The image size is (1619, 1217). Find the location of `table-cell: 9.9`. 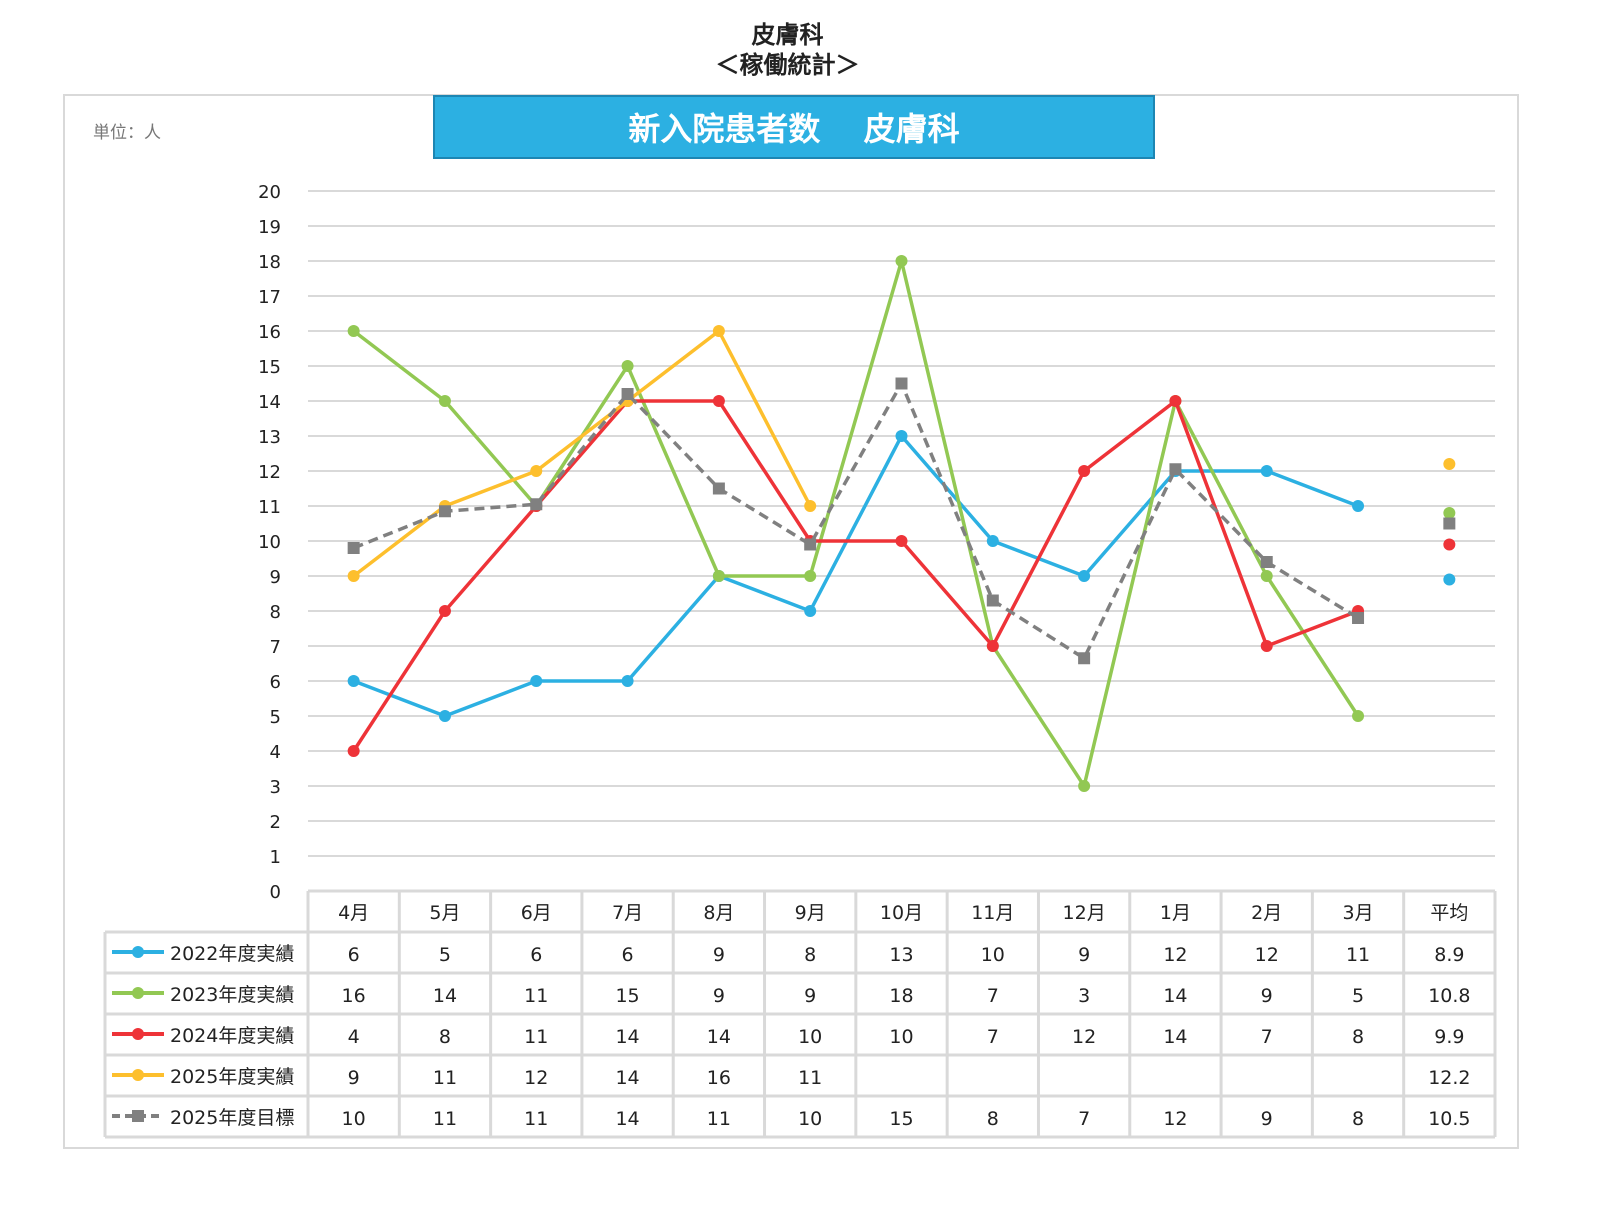

table-cell: 9.9 is located at coordinates (1449, 1037).